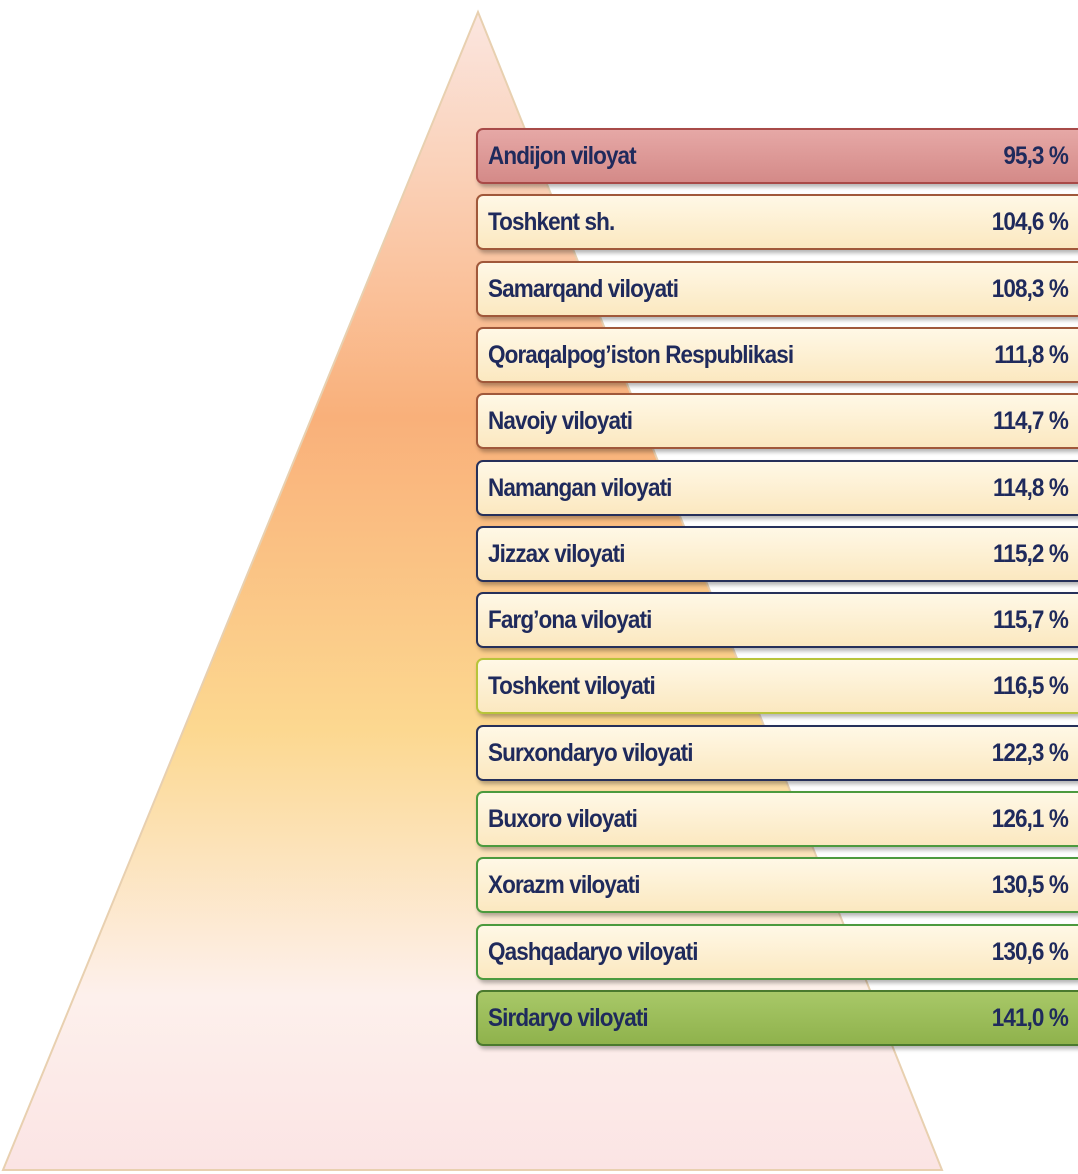 This screenshot has width=1078, height=1174. Describe the element at coordinates (1030, 686) in the screenshot. I see `region-value: 116,5 %` at that location.